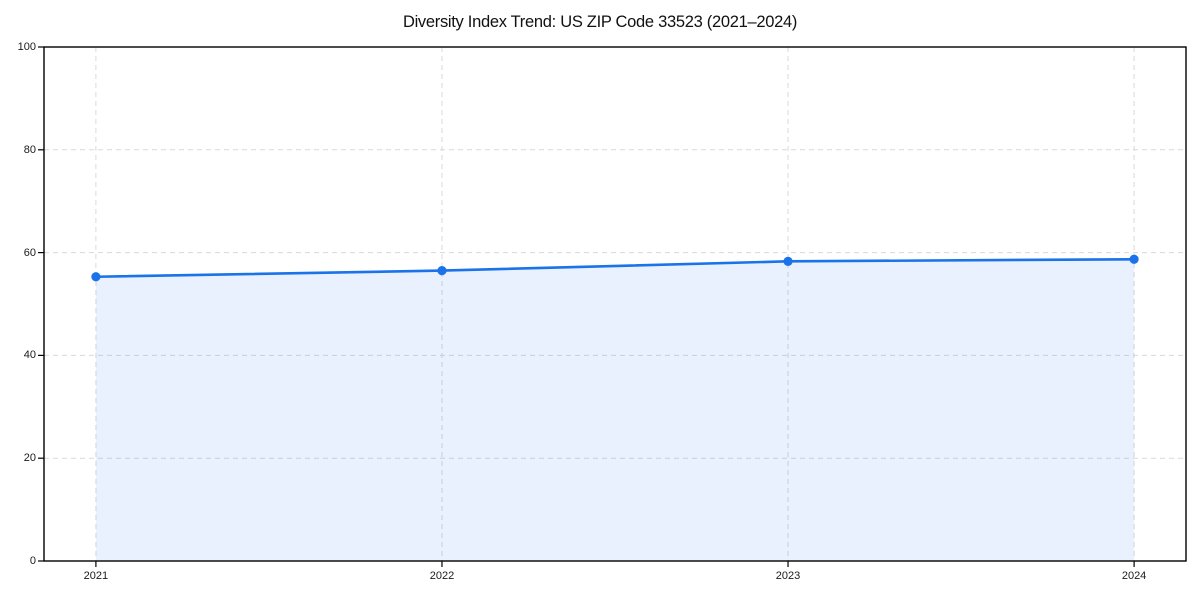  What do you see at coordinates (29, 355) in the screenshot?
I see `y-axis-tick-label: 40` at bounding box center [29, 355].